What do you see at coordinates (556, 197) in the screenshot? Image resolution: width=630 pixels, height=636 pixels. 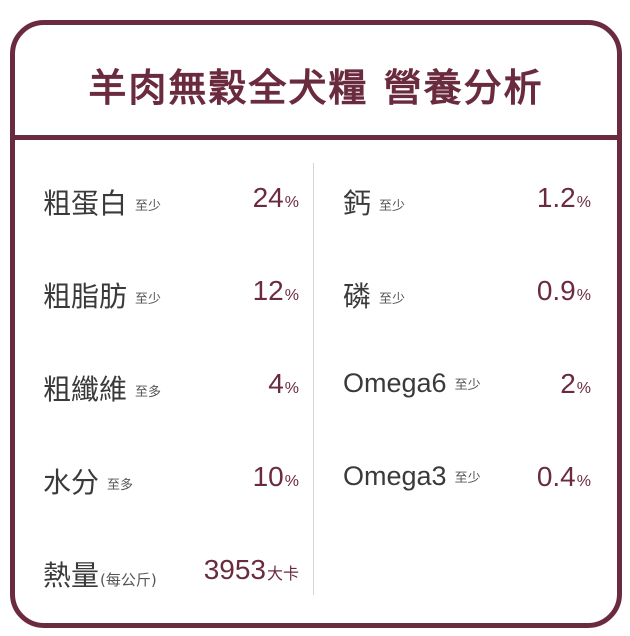 I see `nutrient-number: 1.2` at bounding box center [556, 197].